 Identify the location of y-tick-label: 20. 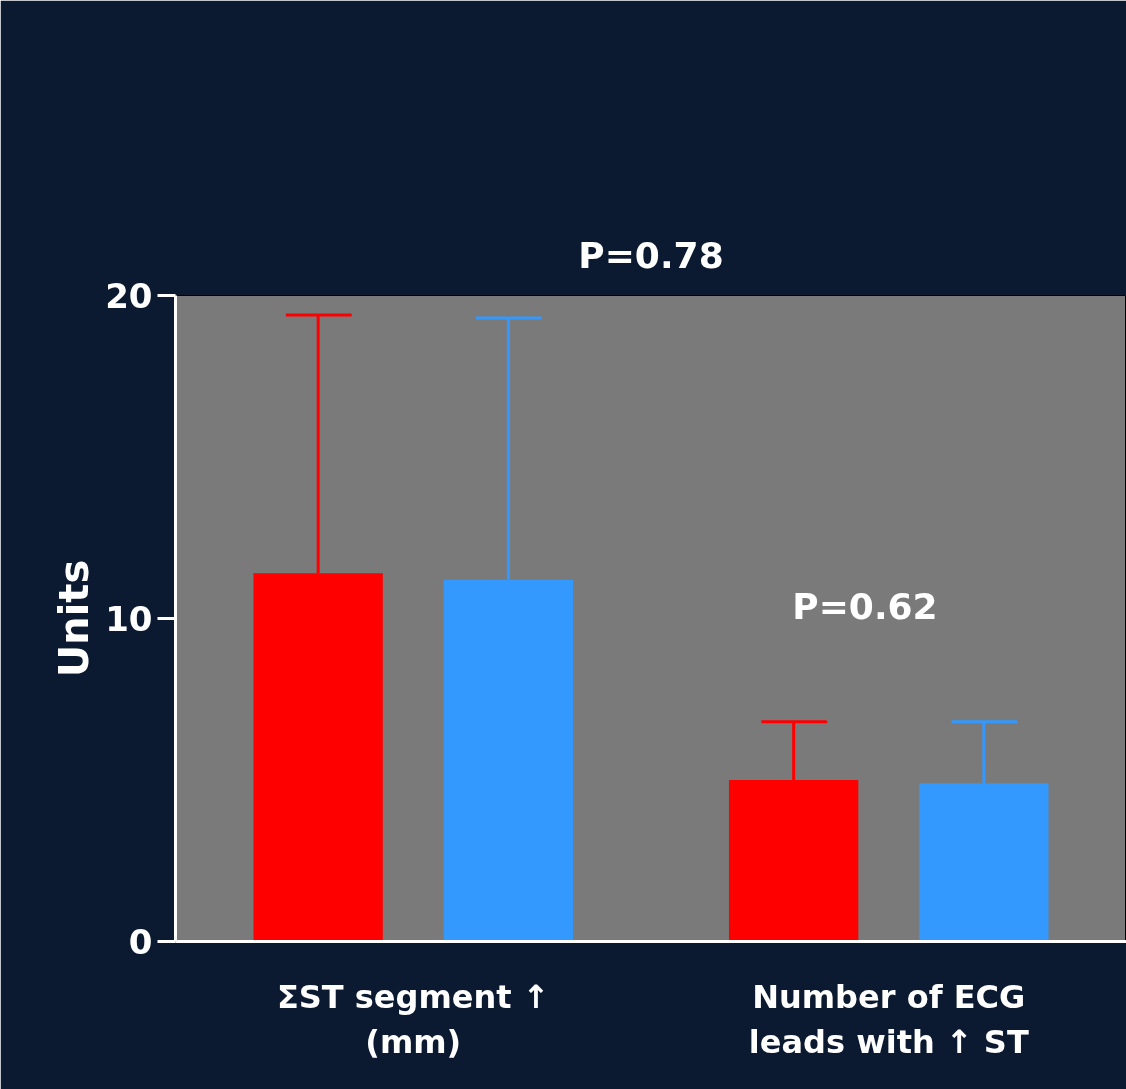
(129, 296).